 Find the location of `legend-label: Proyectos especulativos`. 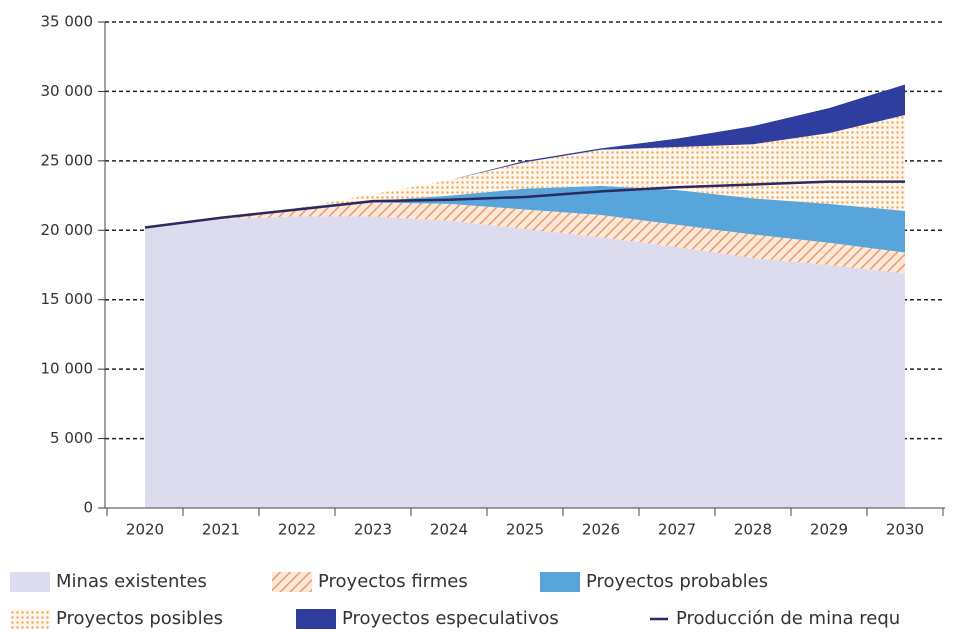

legend-label: Proyectos especulativos is located at coordinates (450, 618).